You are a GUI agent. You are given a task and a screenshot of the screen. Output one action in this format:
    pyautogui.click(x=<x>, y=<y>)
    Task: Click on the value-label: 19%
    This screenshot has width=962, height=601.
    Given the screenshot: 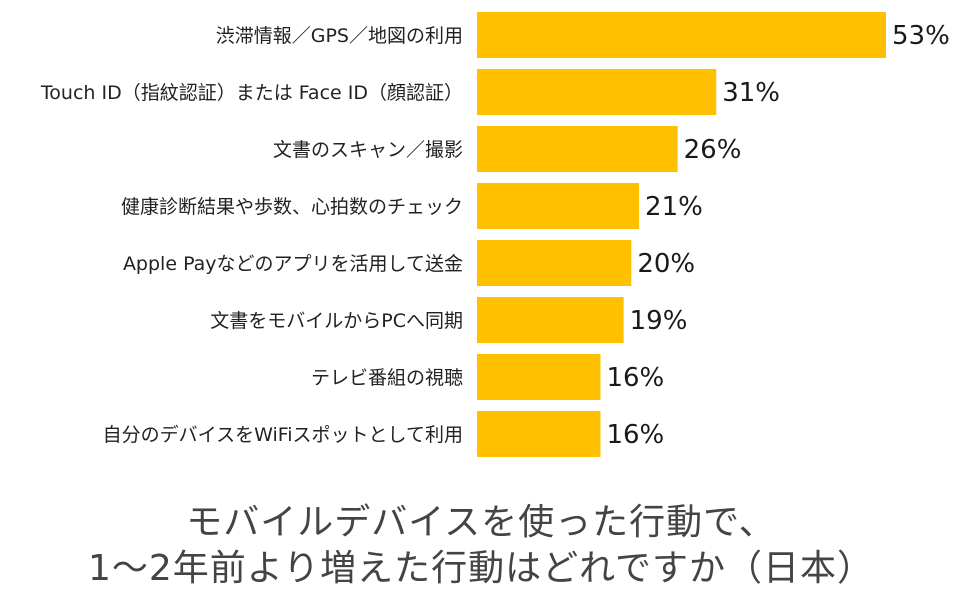 What is the action you would take?
    pyautogui.click(x=659, y=321)
    